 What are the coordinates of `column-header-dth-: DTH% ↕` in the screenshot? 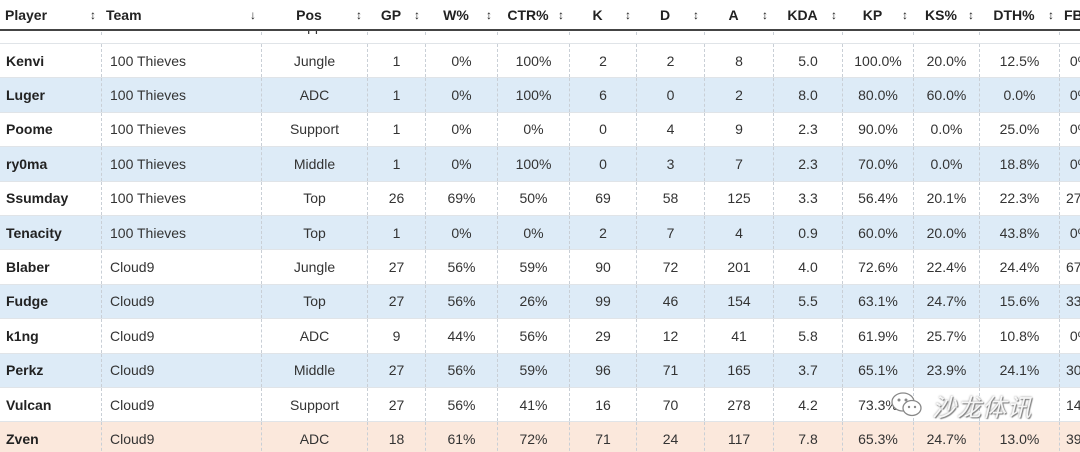 It's located at (1019, 14).